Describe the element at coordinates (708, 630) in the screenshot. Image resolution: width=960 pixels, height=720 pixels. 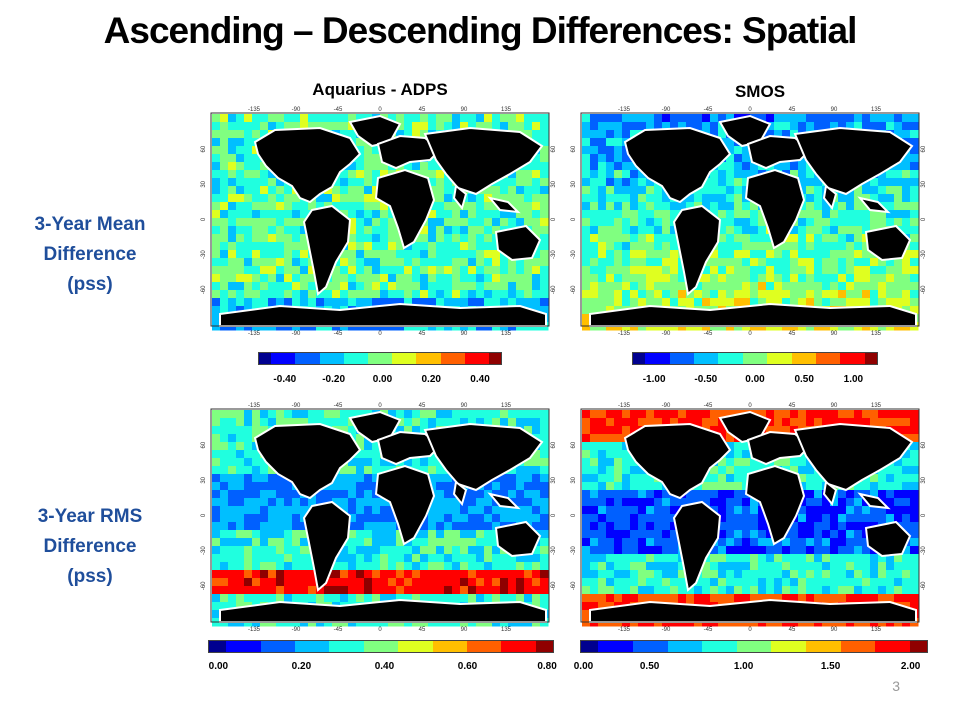
I see `lon-tick-label: -45` at that location.